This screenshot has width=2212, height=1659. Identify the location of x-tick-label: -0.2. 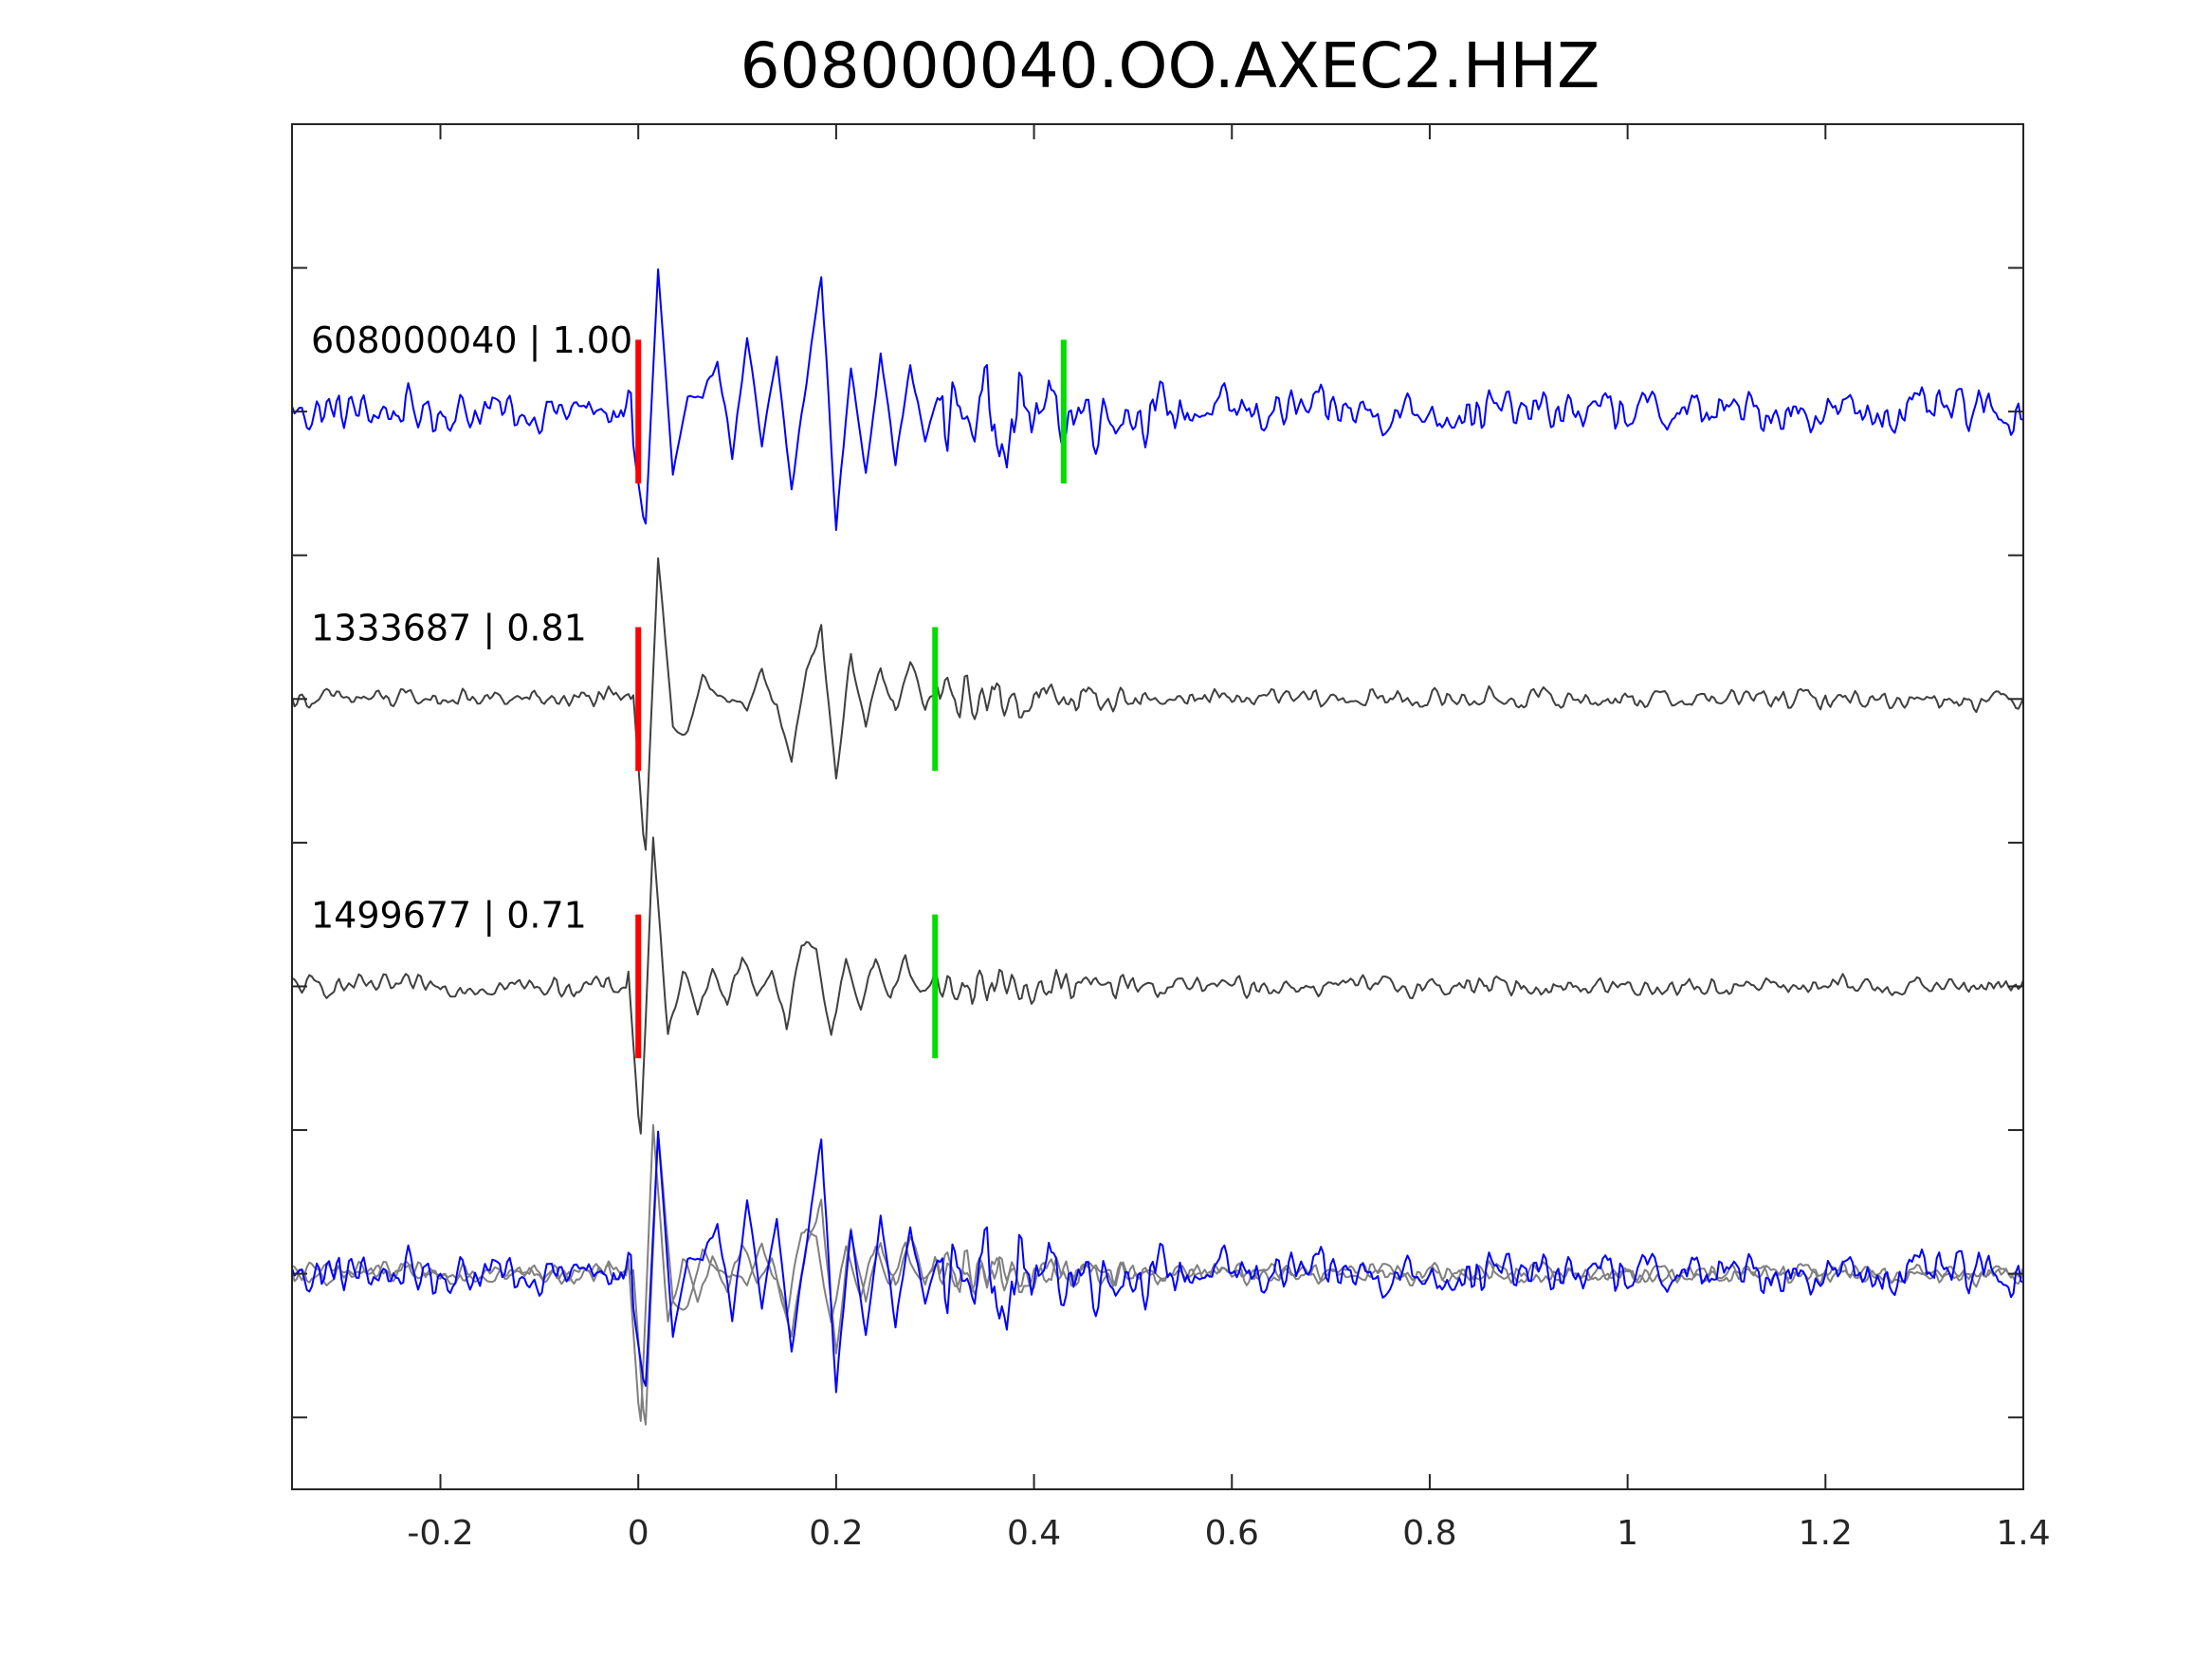
(440, 1533).